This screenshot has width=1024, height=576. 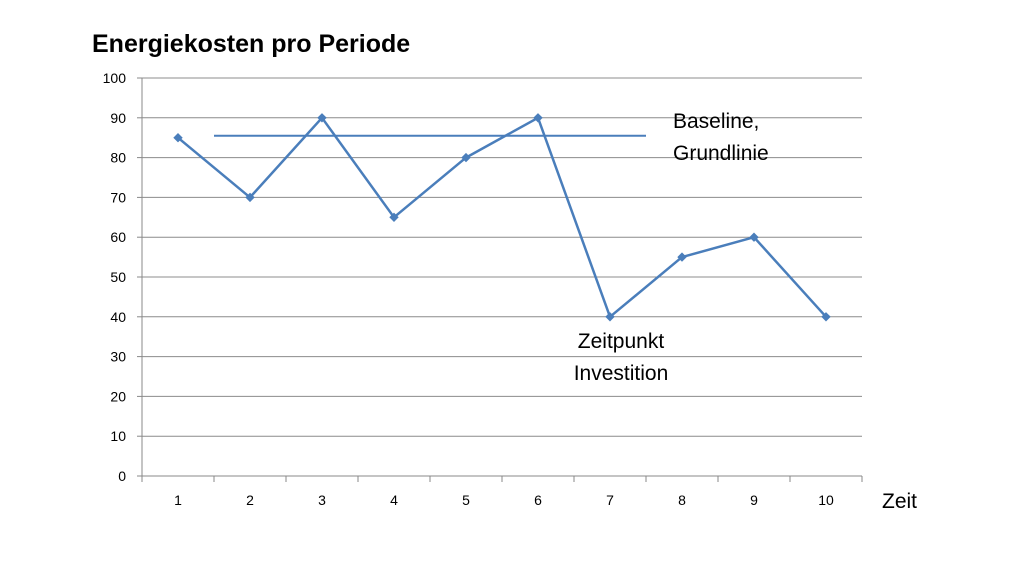 What do you see at coordinates (621, 373) in the screenshot?
I see `investment-annotation-line2: Investition` at bounding box center [621, 373].